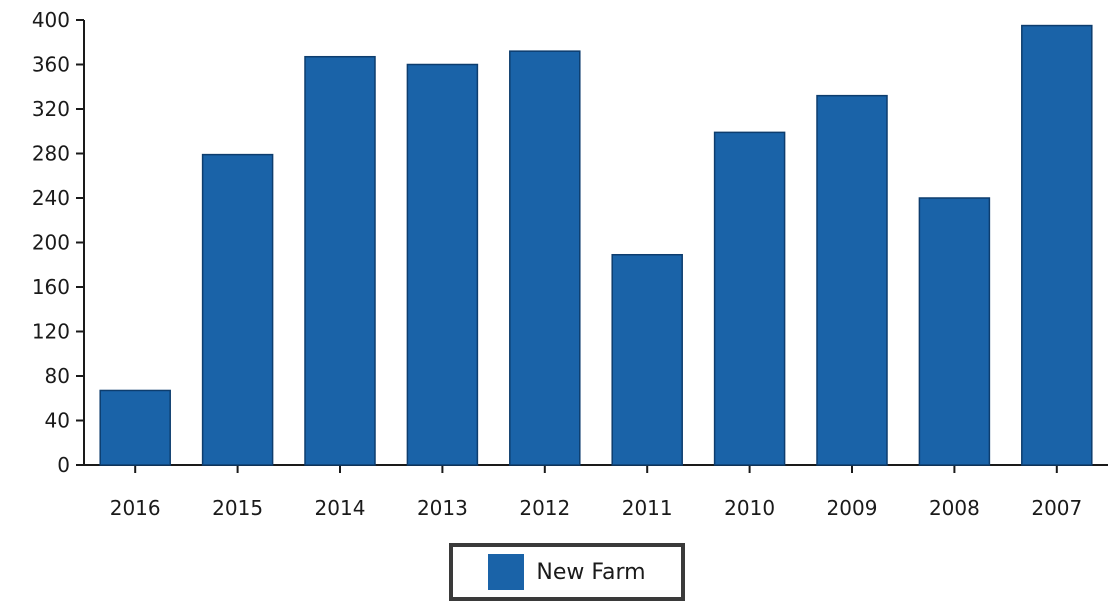 This screenshot has height=605, width=1110. I want to click on y-tick-label: 200, so click(51, 243).